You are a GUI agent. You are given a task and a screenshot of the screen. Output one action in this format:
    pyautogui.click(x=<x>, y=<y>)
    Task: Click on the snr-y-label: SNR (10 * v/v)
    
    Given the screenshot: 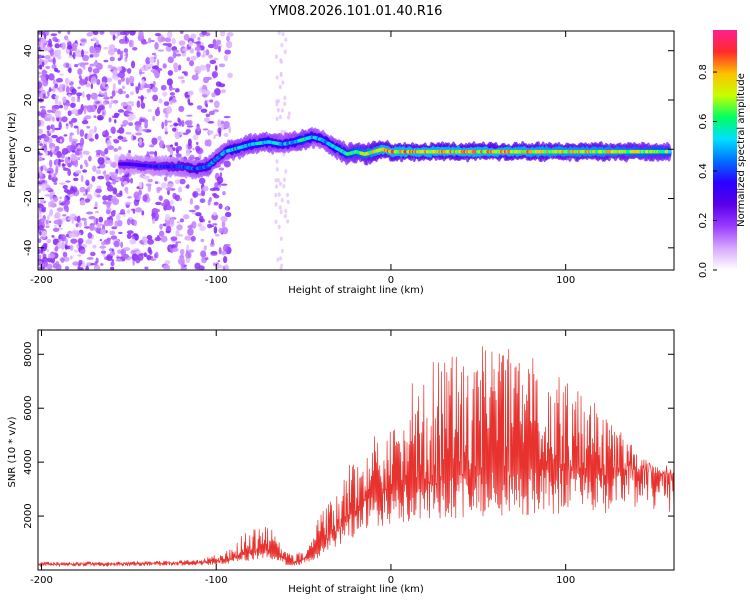 What is the action you would take?
    pyautogui.click(x=12, y=451)
    